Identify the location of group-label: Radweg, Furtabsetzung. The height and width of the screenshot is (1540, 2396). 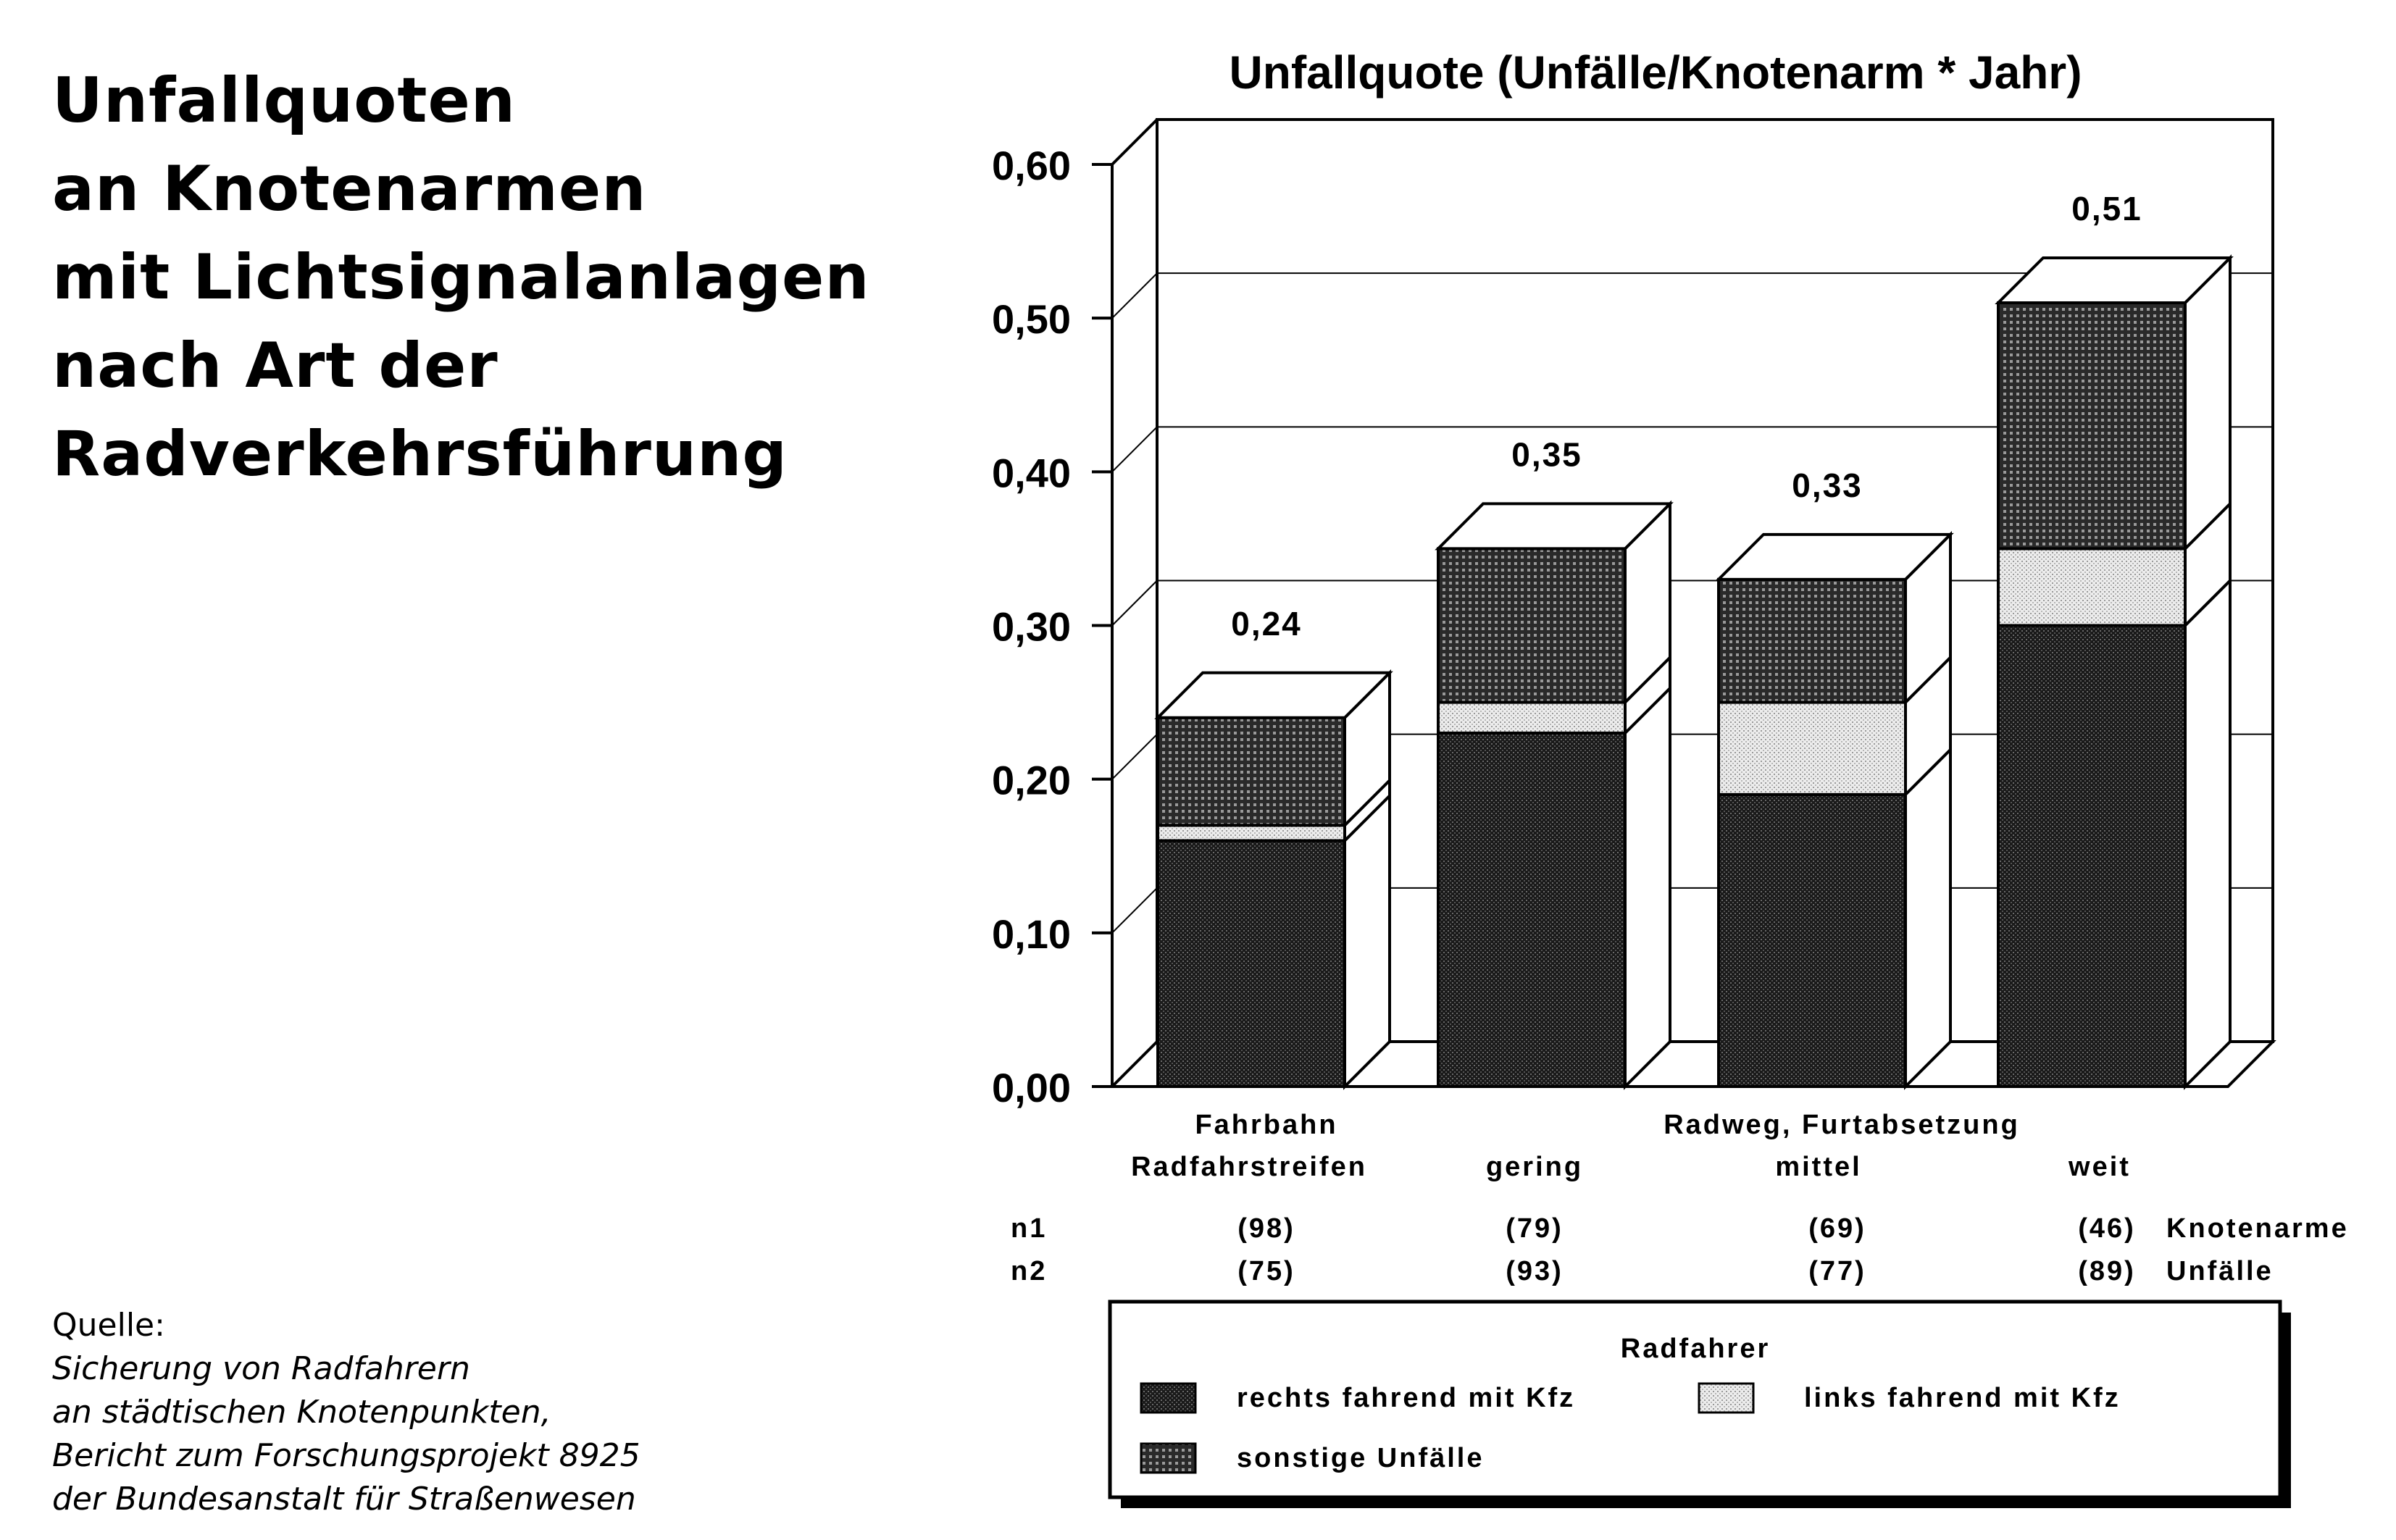
(1842, 1125).